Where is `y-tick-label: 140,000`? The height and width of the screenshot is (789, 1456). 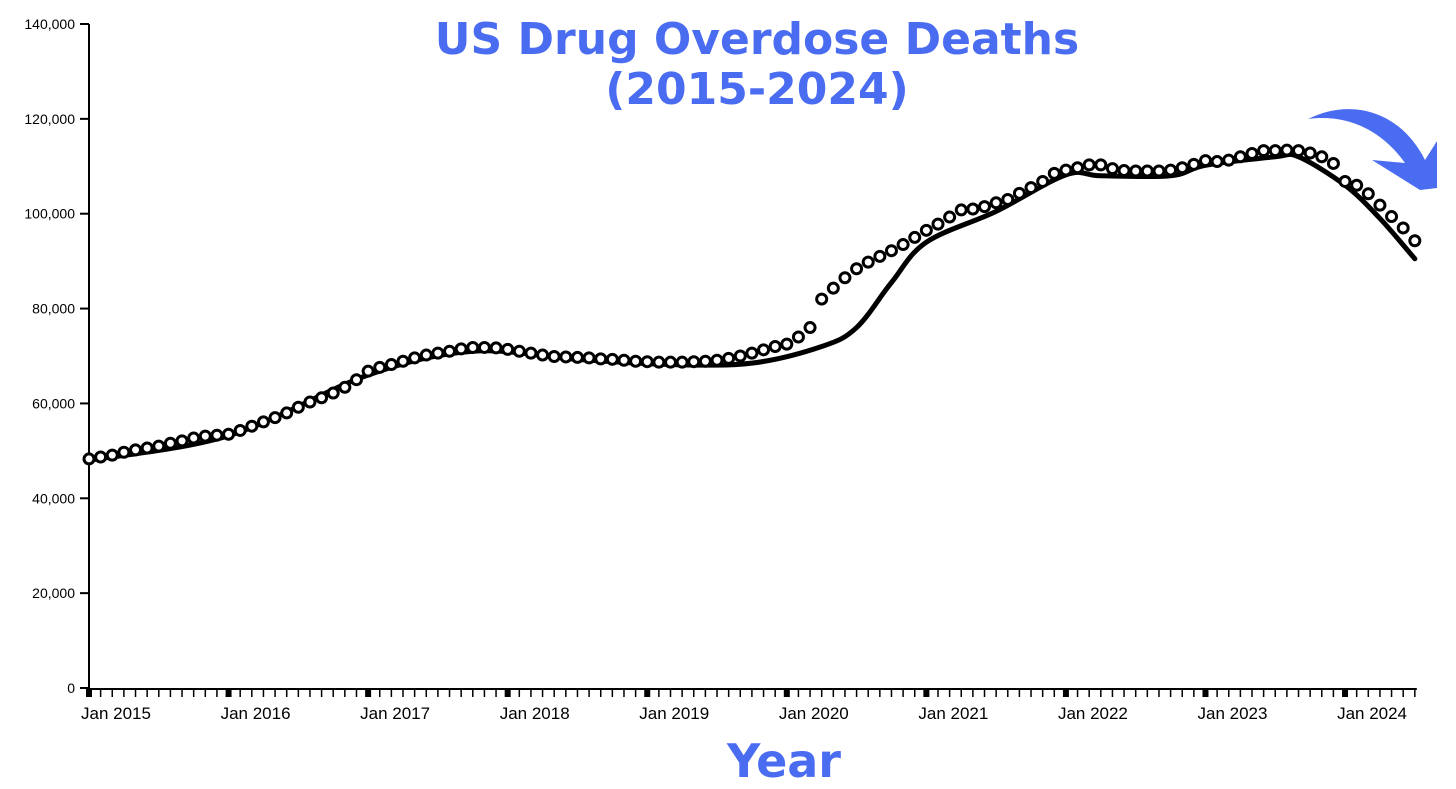 y-tick-label: 140,000 is located at coordinates (49, 24).